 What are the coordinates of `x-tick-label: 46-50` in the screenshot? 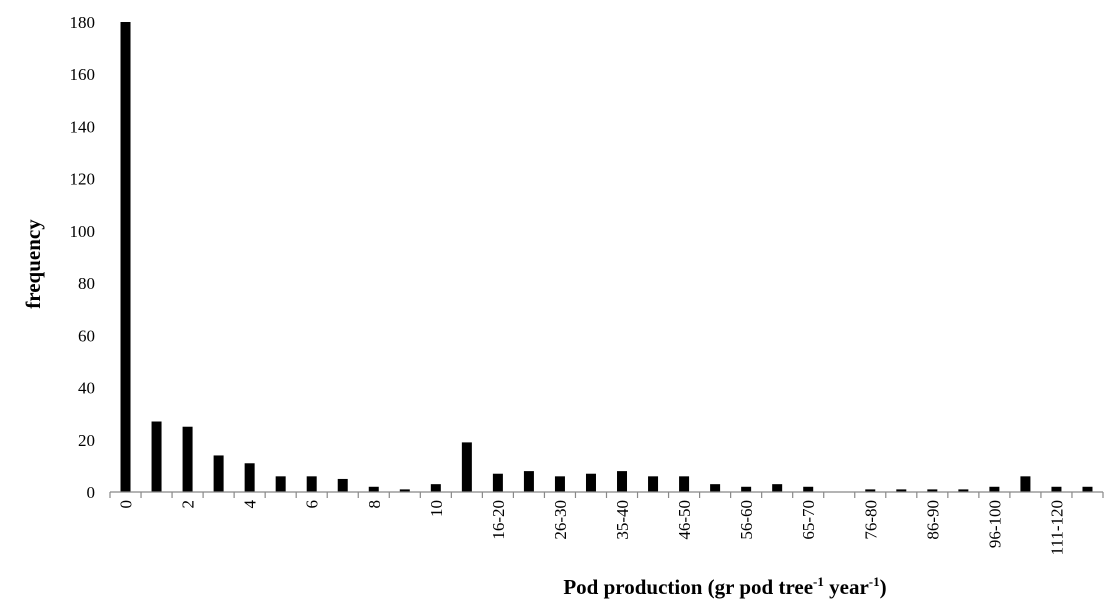 It's located at (684, 520).